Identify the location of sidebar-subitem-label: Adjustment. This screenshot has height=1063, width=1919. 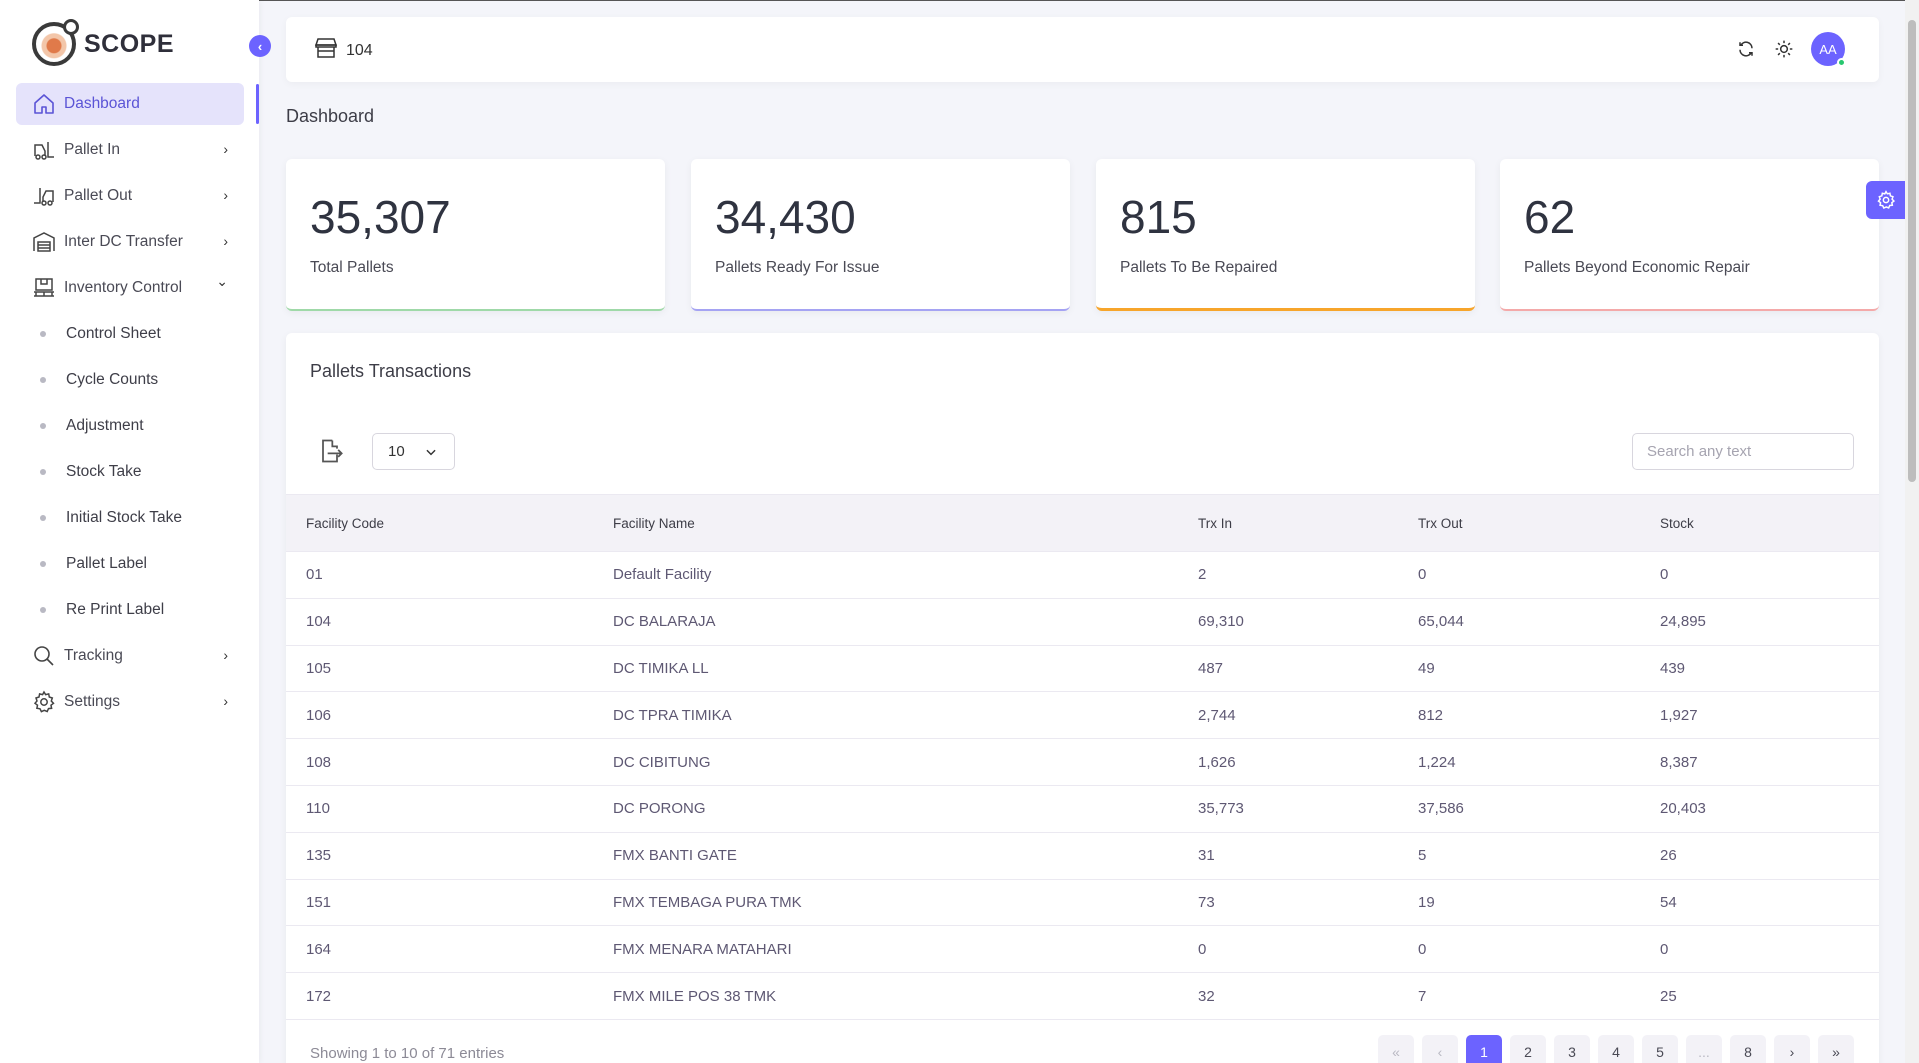
(105, 425).